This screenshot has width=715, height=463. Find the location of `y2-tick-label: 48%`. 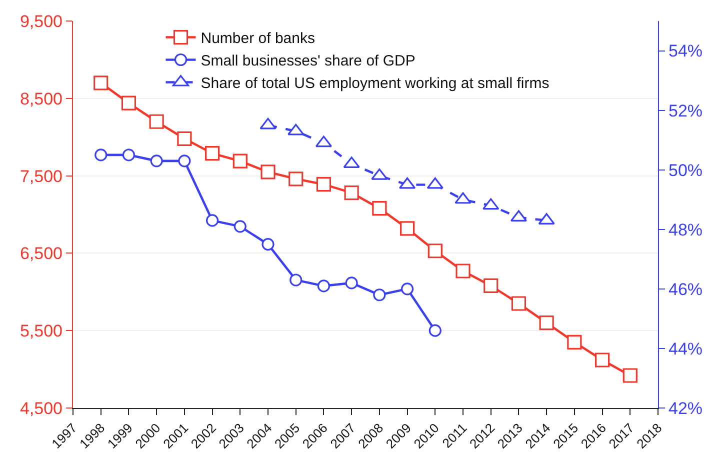

y2-tick-label: 48% is located at coordinates (685, 230).